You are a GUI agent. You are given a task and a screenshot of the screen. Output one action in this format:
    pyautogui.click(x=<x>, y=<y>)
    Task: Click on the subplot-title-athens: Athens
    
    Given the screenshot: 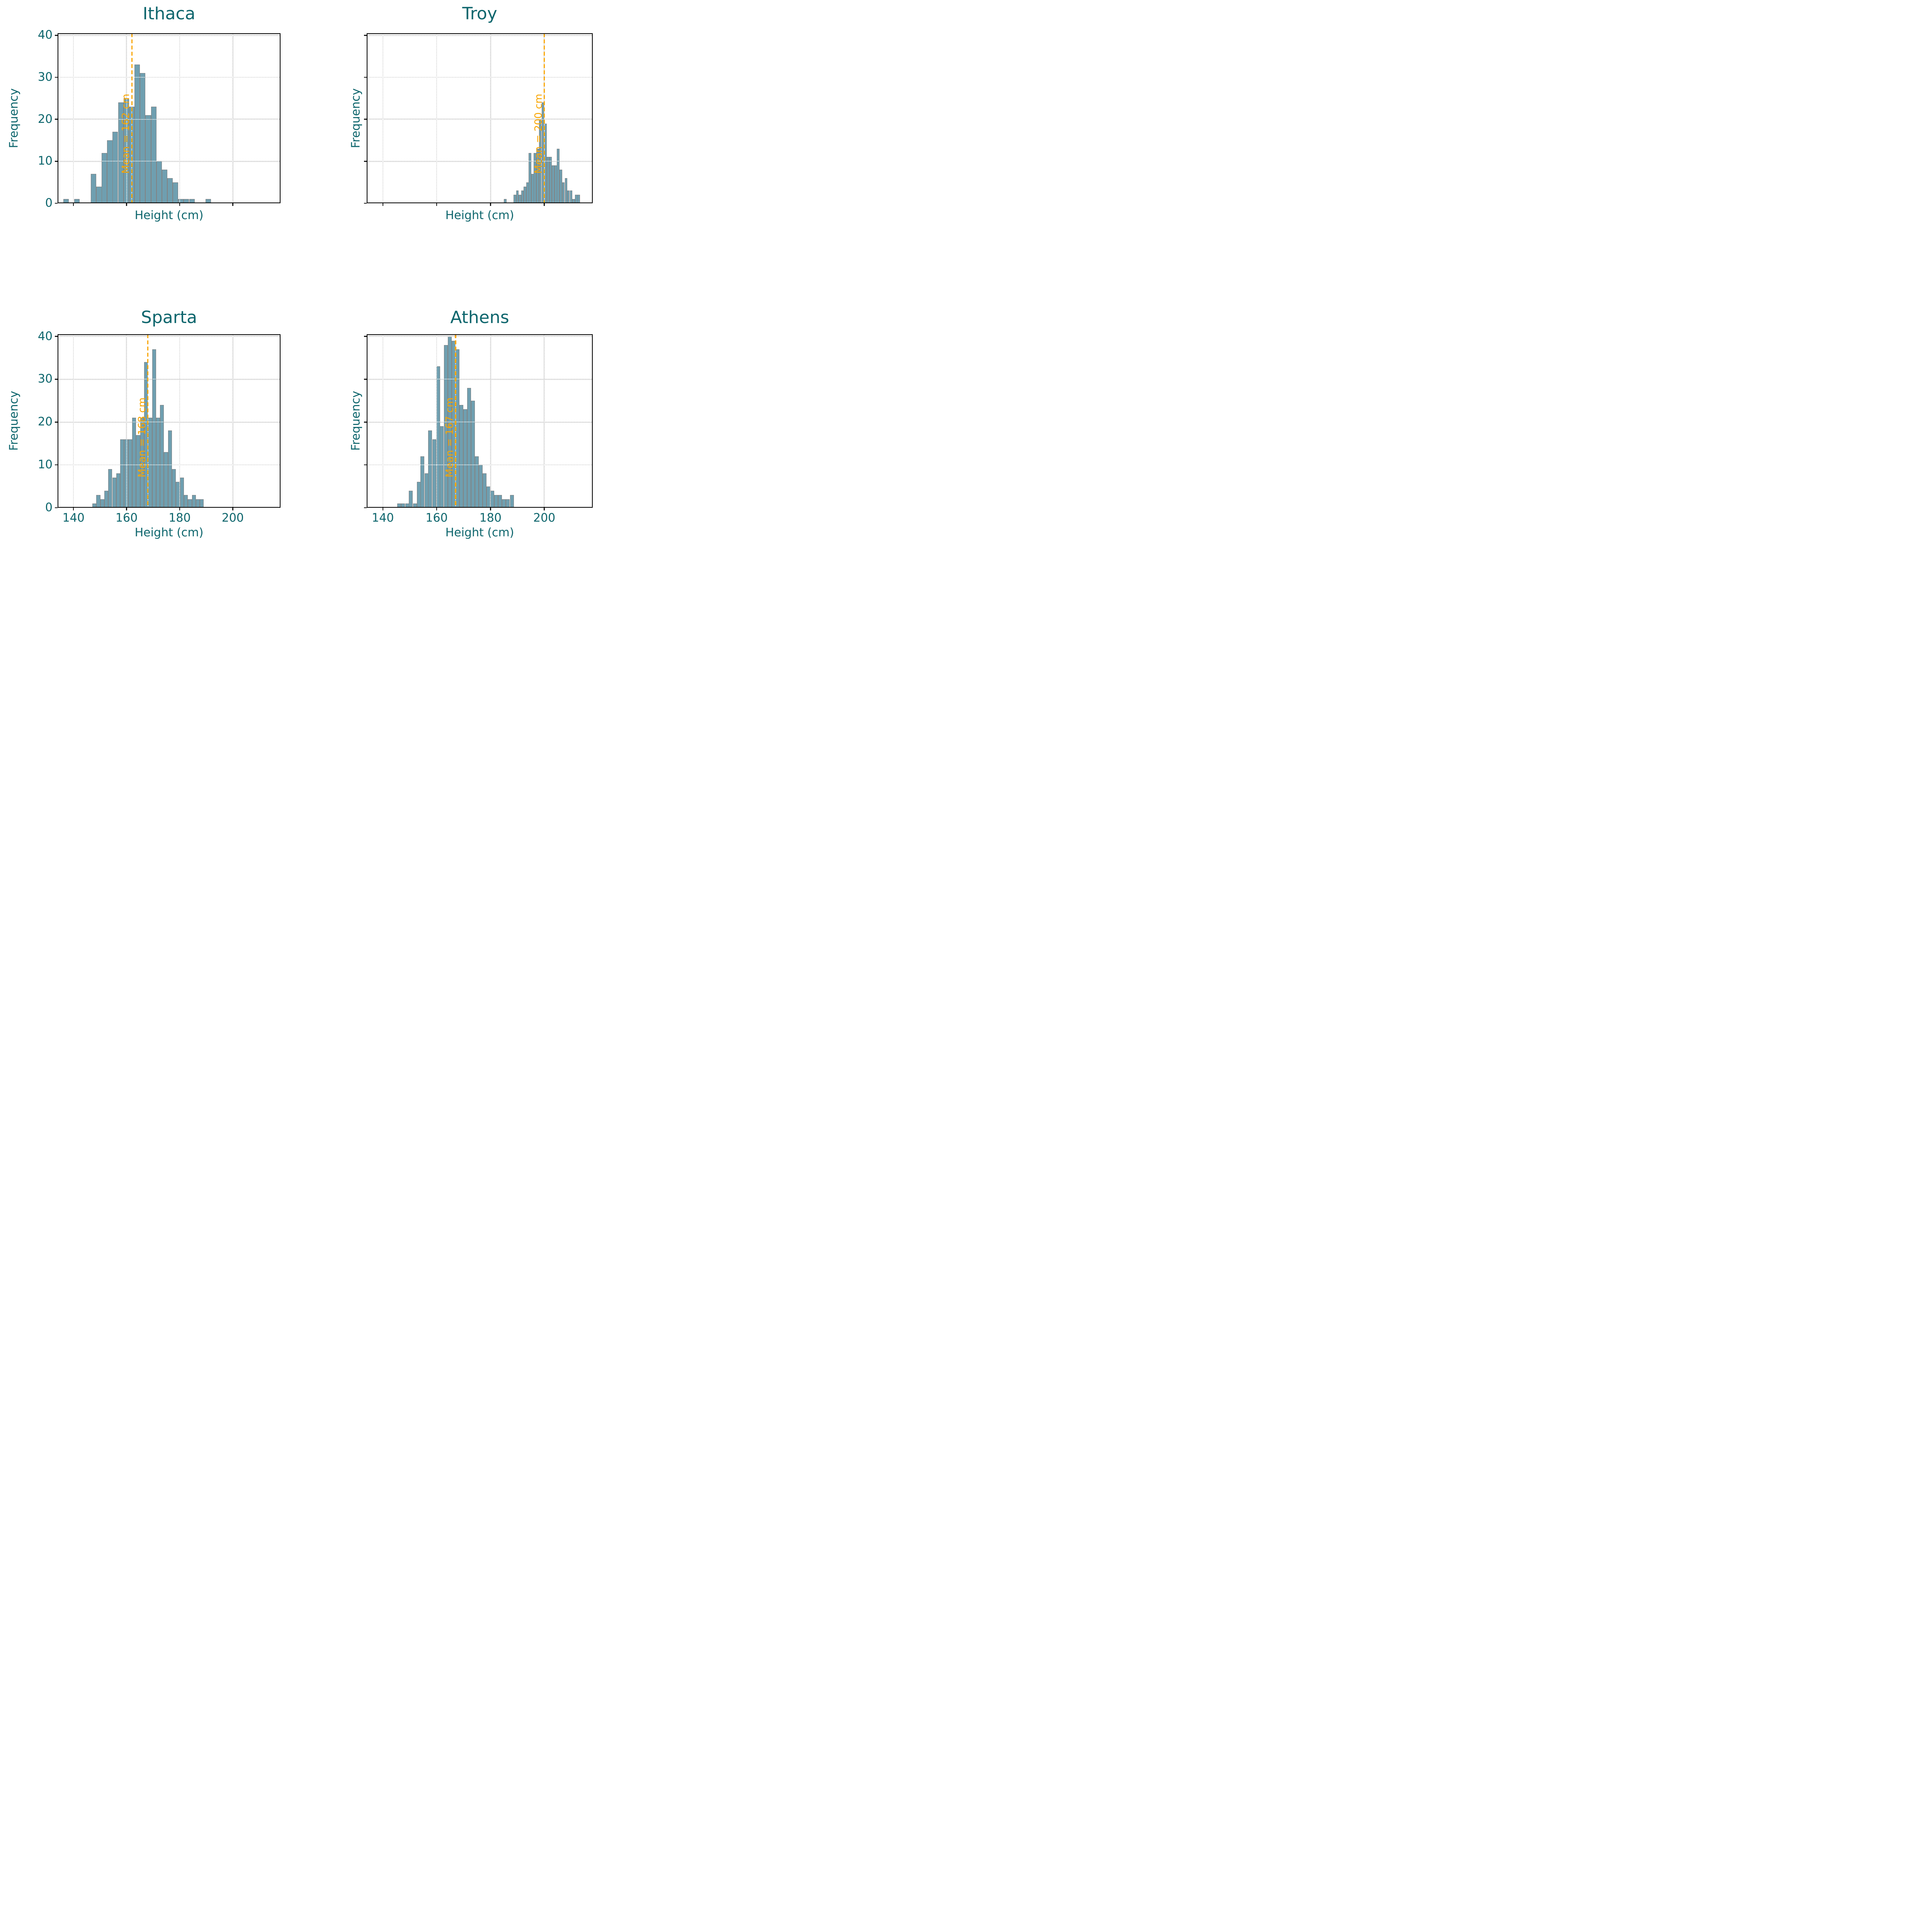 What is the action you would take?
    pyautogui.click(x=479, y=317)
    